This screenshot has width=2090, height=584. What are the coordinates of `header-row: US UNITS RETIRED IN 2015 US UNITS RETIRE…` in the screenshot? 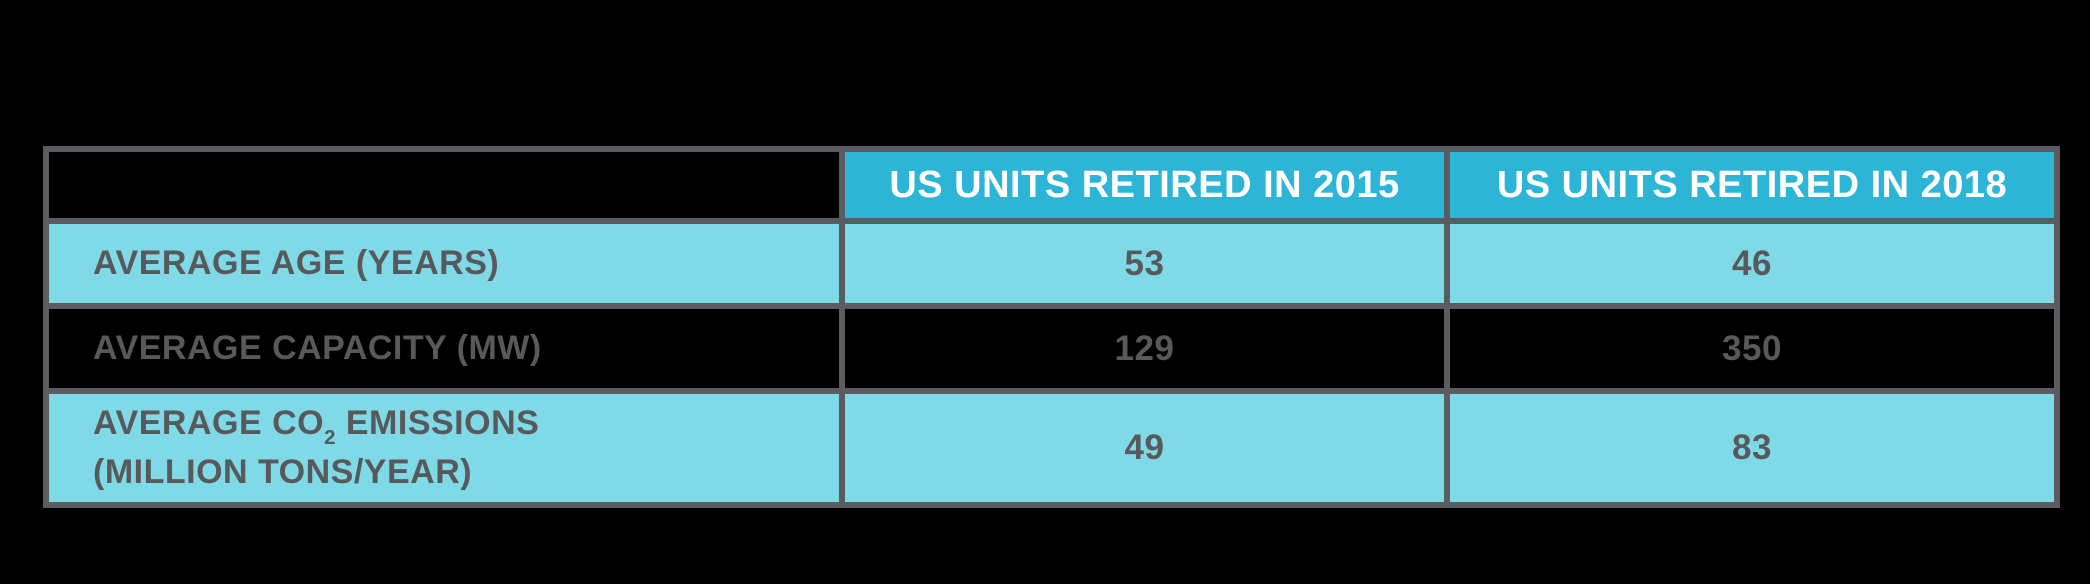 It's located at (1051, 185).